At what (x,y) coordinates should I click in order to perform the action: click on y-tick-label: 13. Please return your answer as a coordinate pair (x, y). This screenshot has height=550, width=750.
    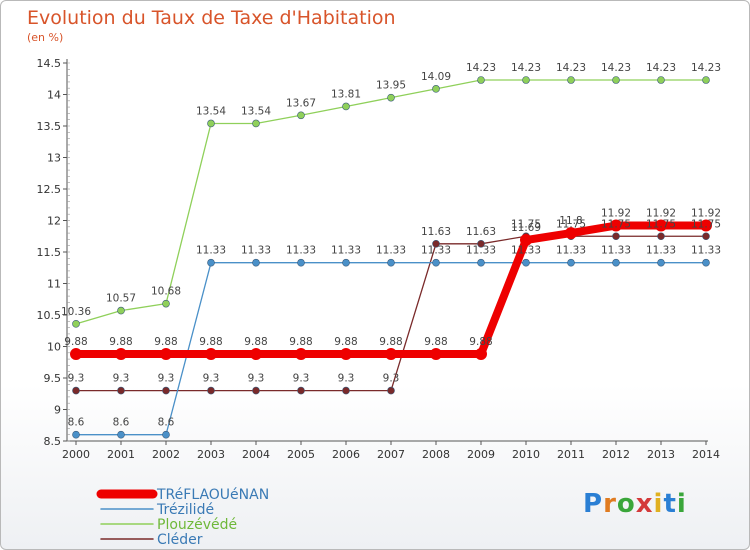
    Looking at the image, I should click on (54, 158).